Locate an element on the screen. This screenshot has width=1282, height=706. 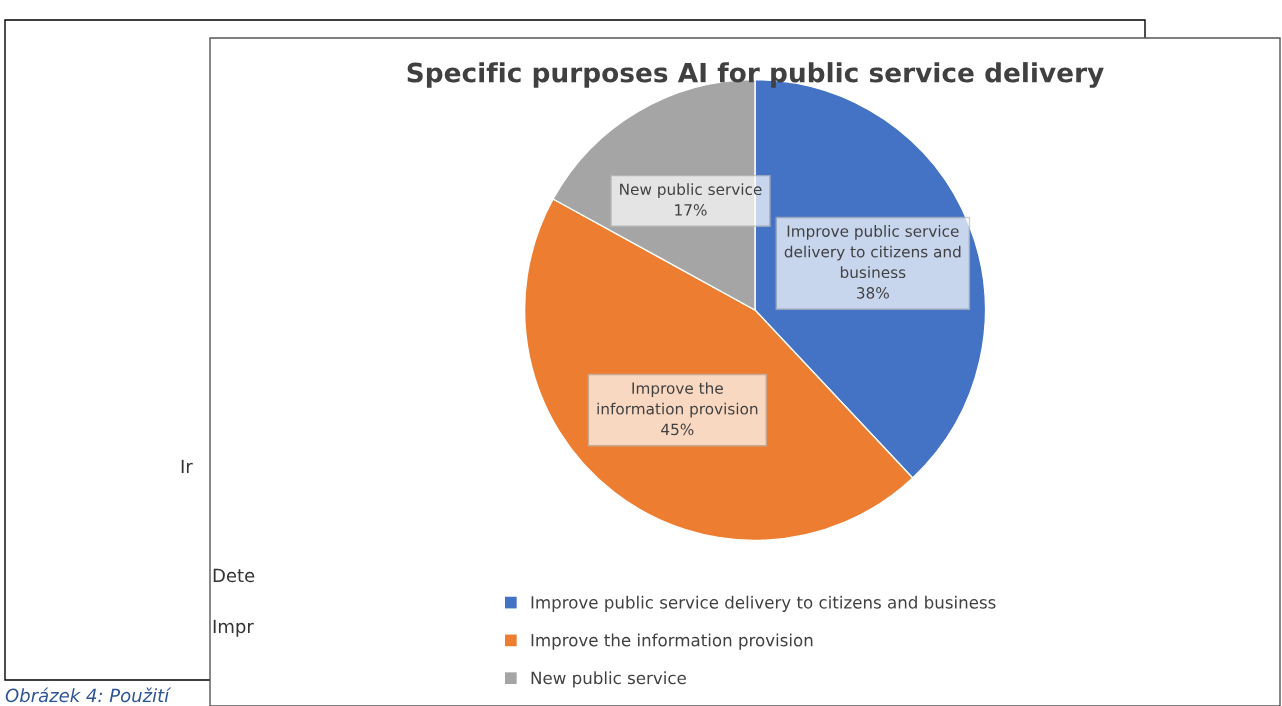
legend-label: Improve the information provision is located at coordinates (672, 641).